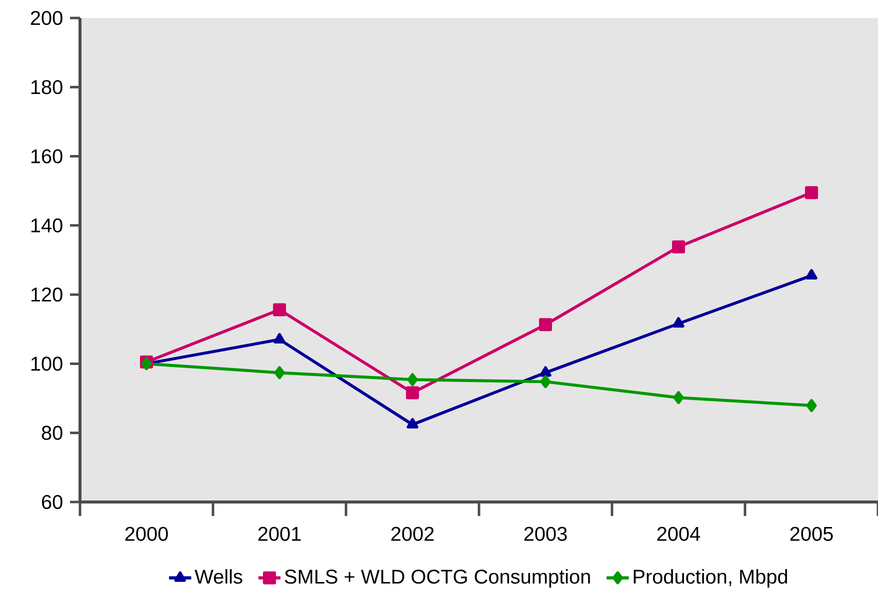  I want to click on y-tick-label: 120, so click(46, 295).